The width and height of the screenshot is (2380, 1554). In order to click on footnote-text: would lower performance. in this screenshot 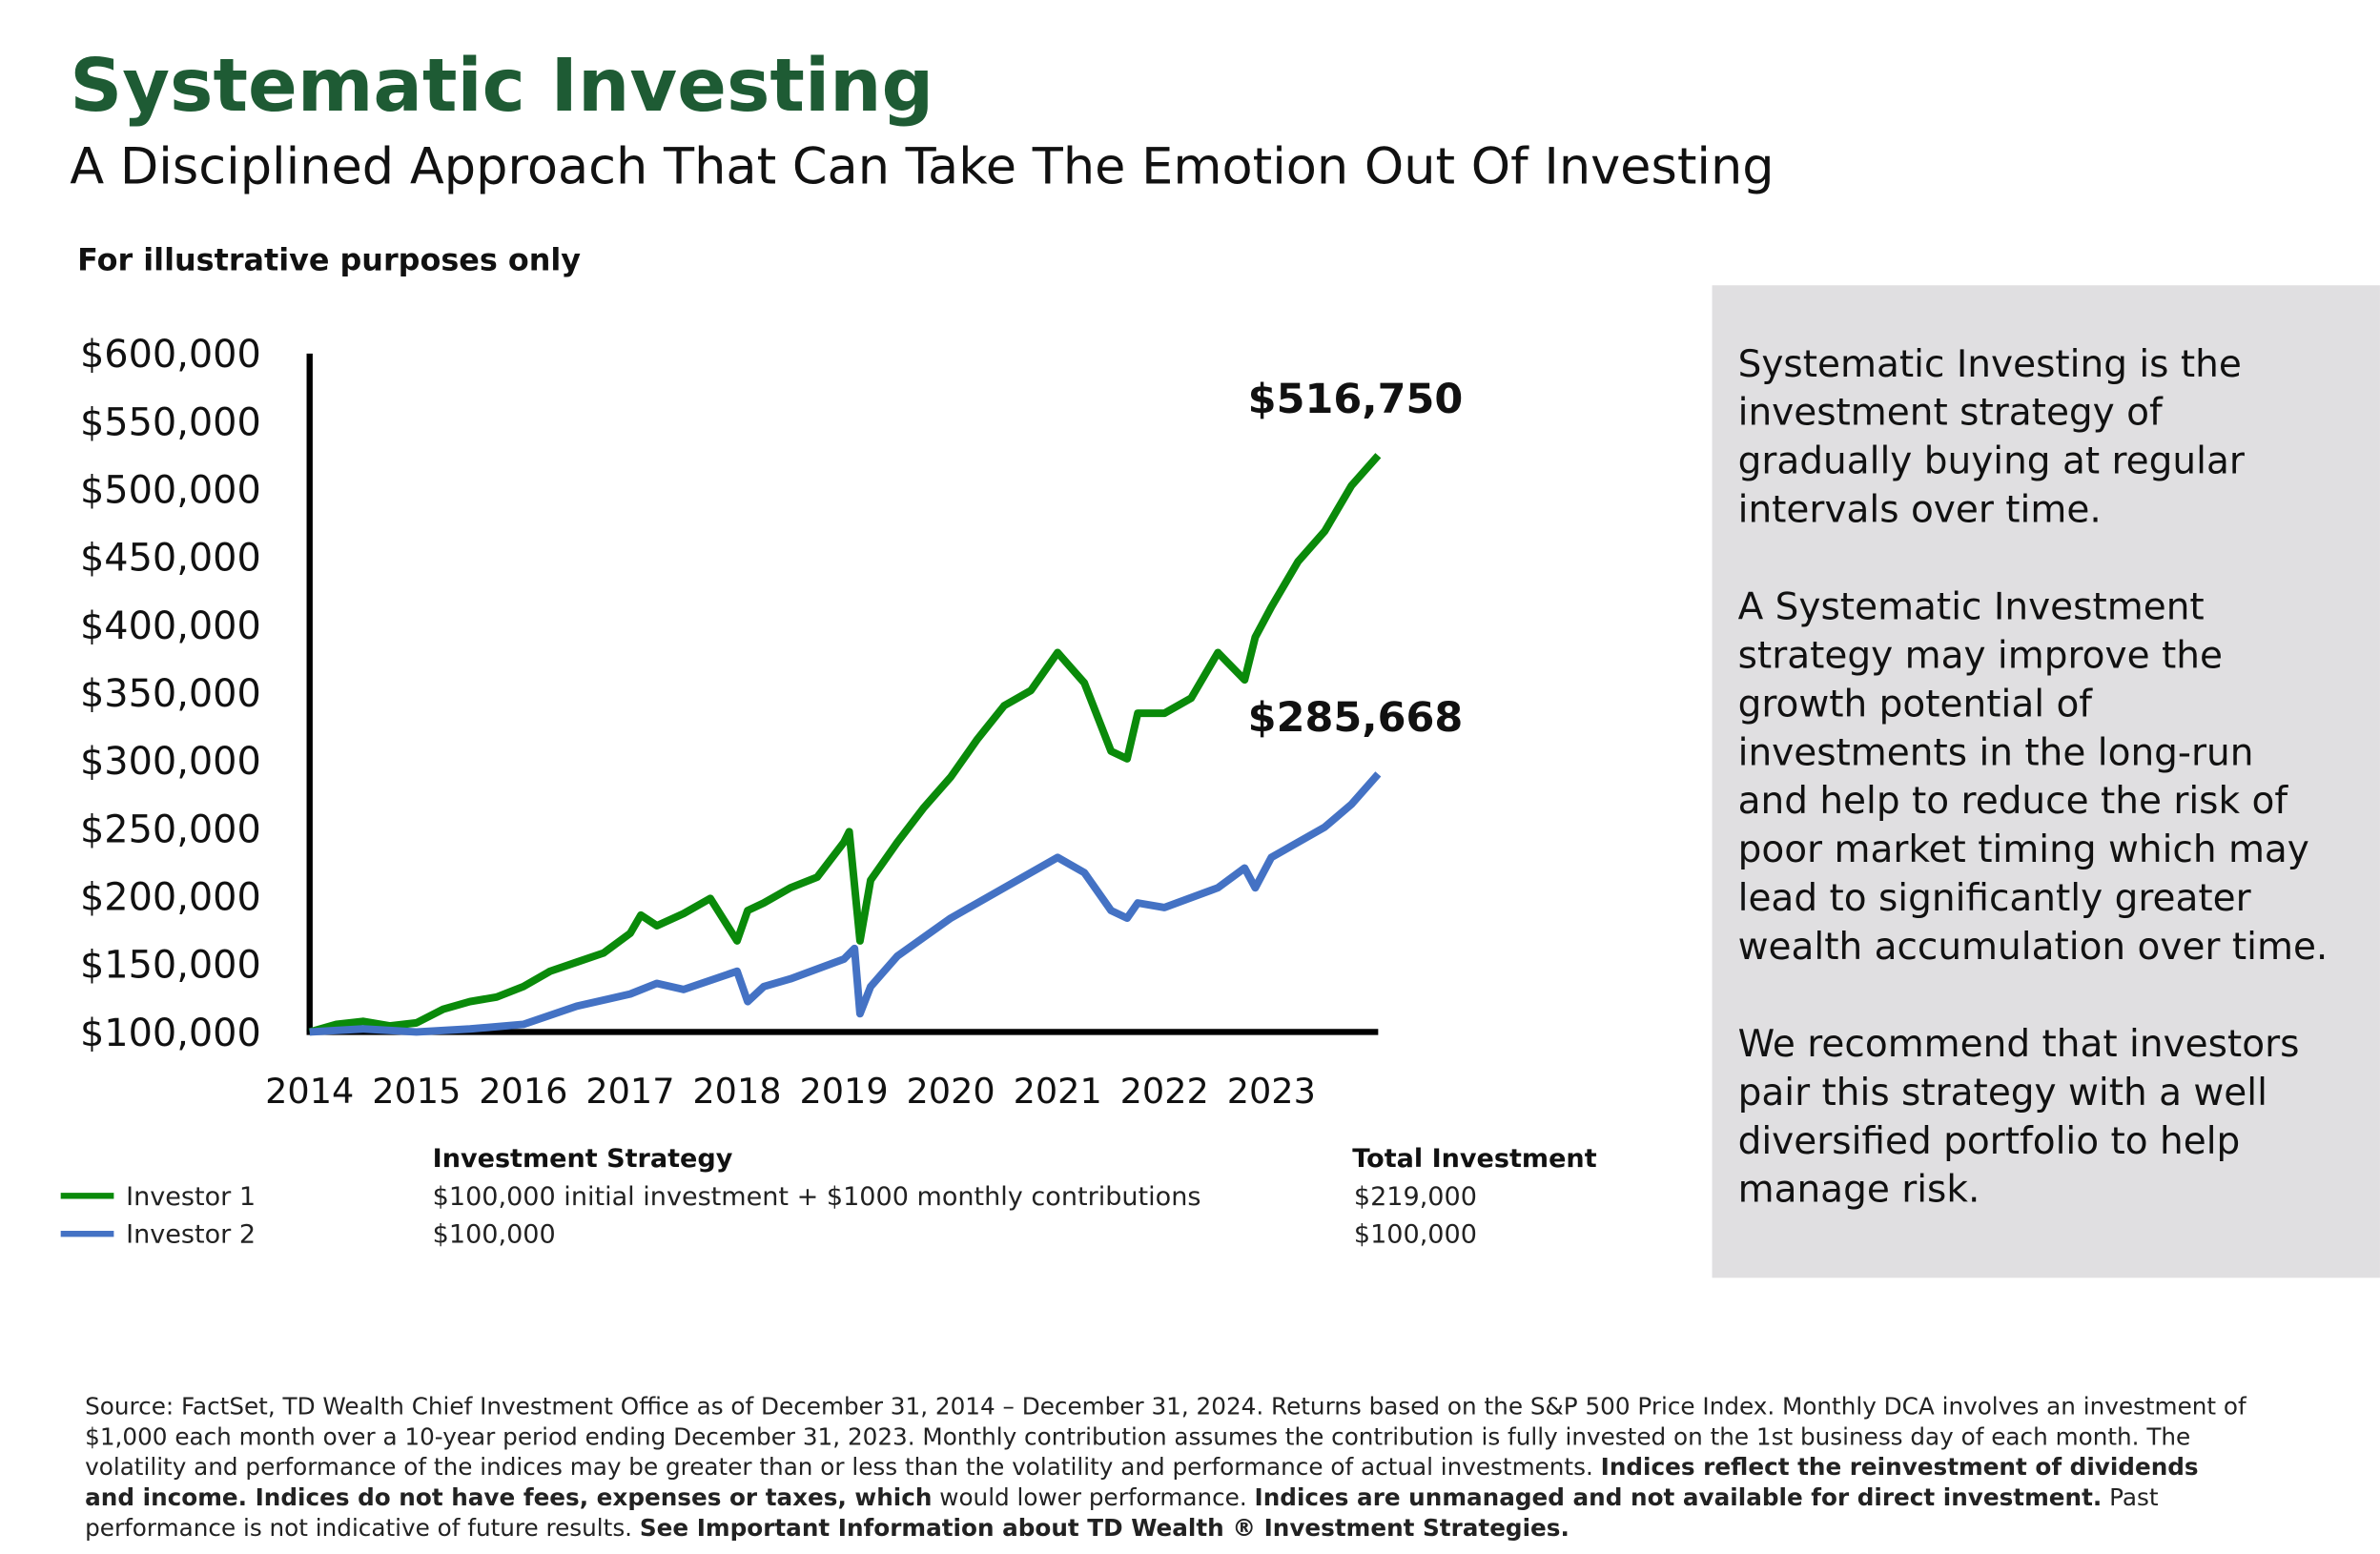, I will do `click(1093, 1497)`.